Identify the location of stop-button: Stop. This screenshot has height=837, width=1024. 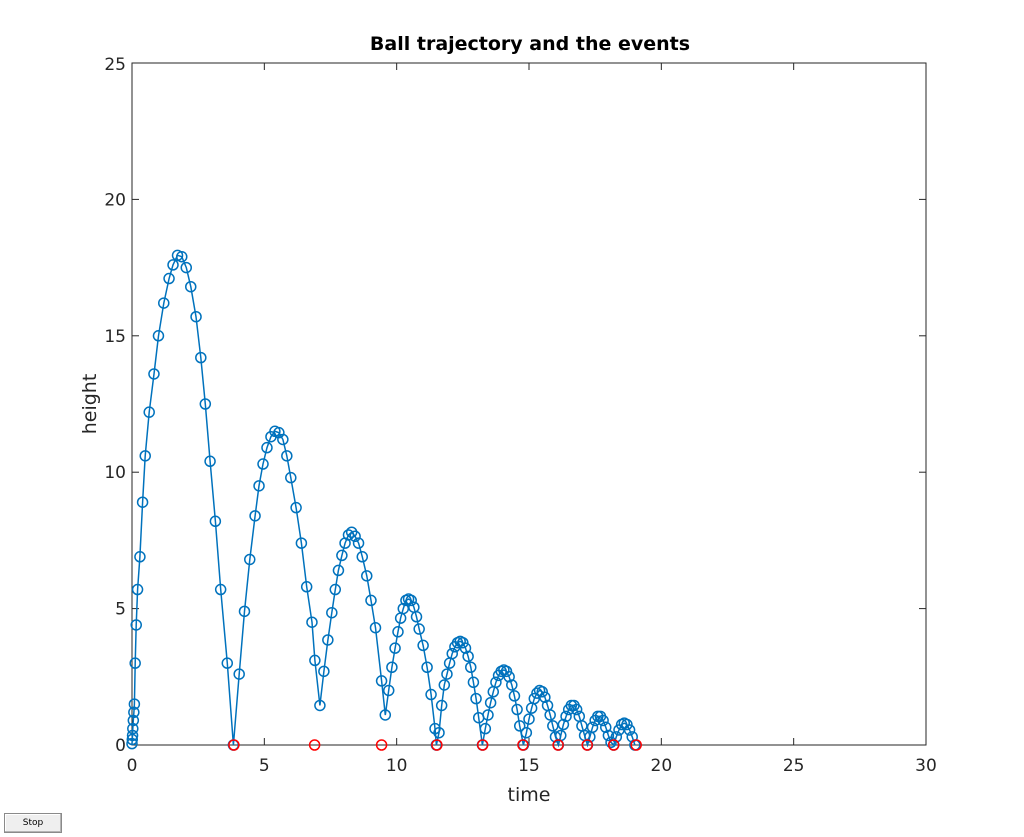
(33, 823).